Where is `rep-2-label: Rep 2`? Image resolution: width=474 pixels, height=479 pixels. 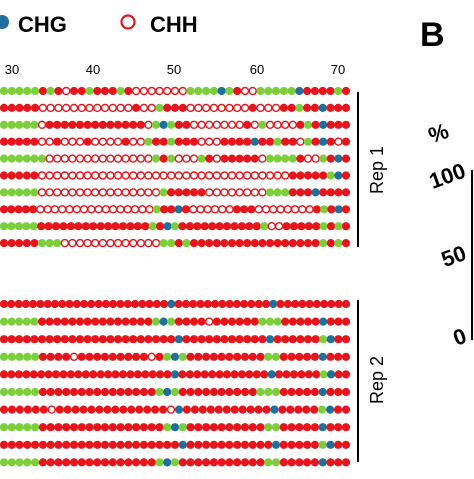 rep-2-label: Rep 2 is located at coordinates (377, 380).